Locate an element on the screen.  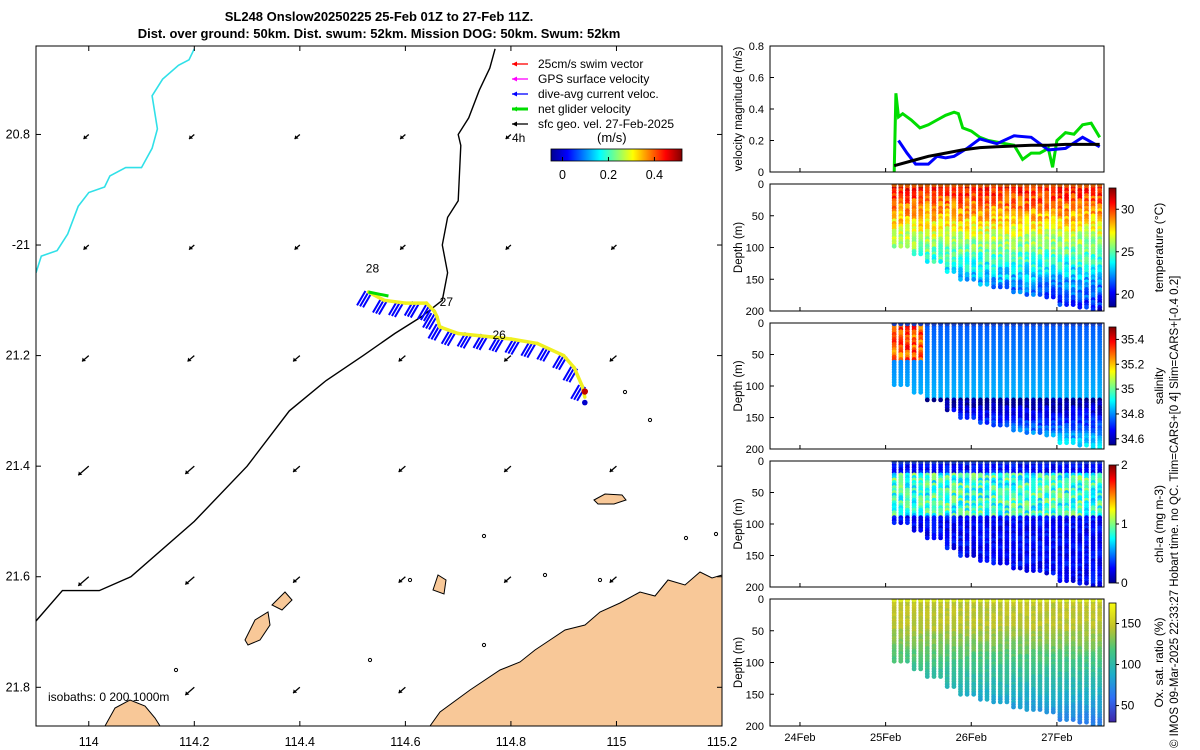
legend-scale-label: 4h is located at coordinates (518, 138).